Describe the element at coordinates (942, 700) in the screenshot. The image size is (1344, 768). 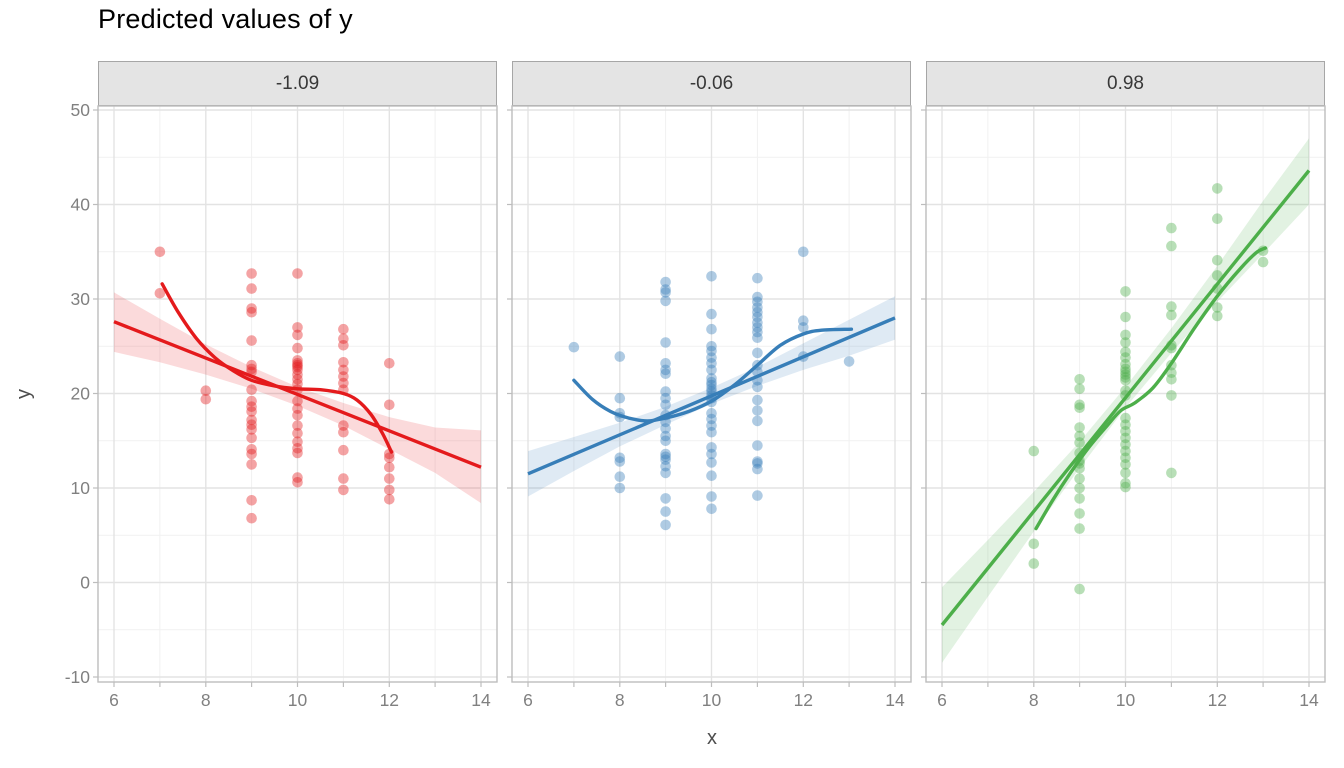
I see `x-tick-label: 6` at that location.